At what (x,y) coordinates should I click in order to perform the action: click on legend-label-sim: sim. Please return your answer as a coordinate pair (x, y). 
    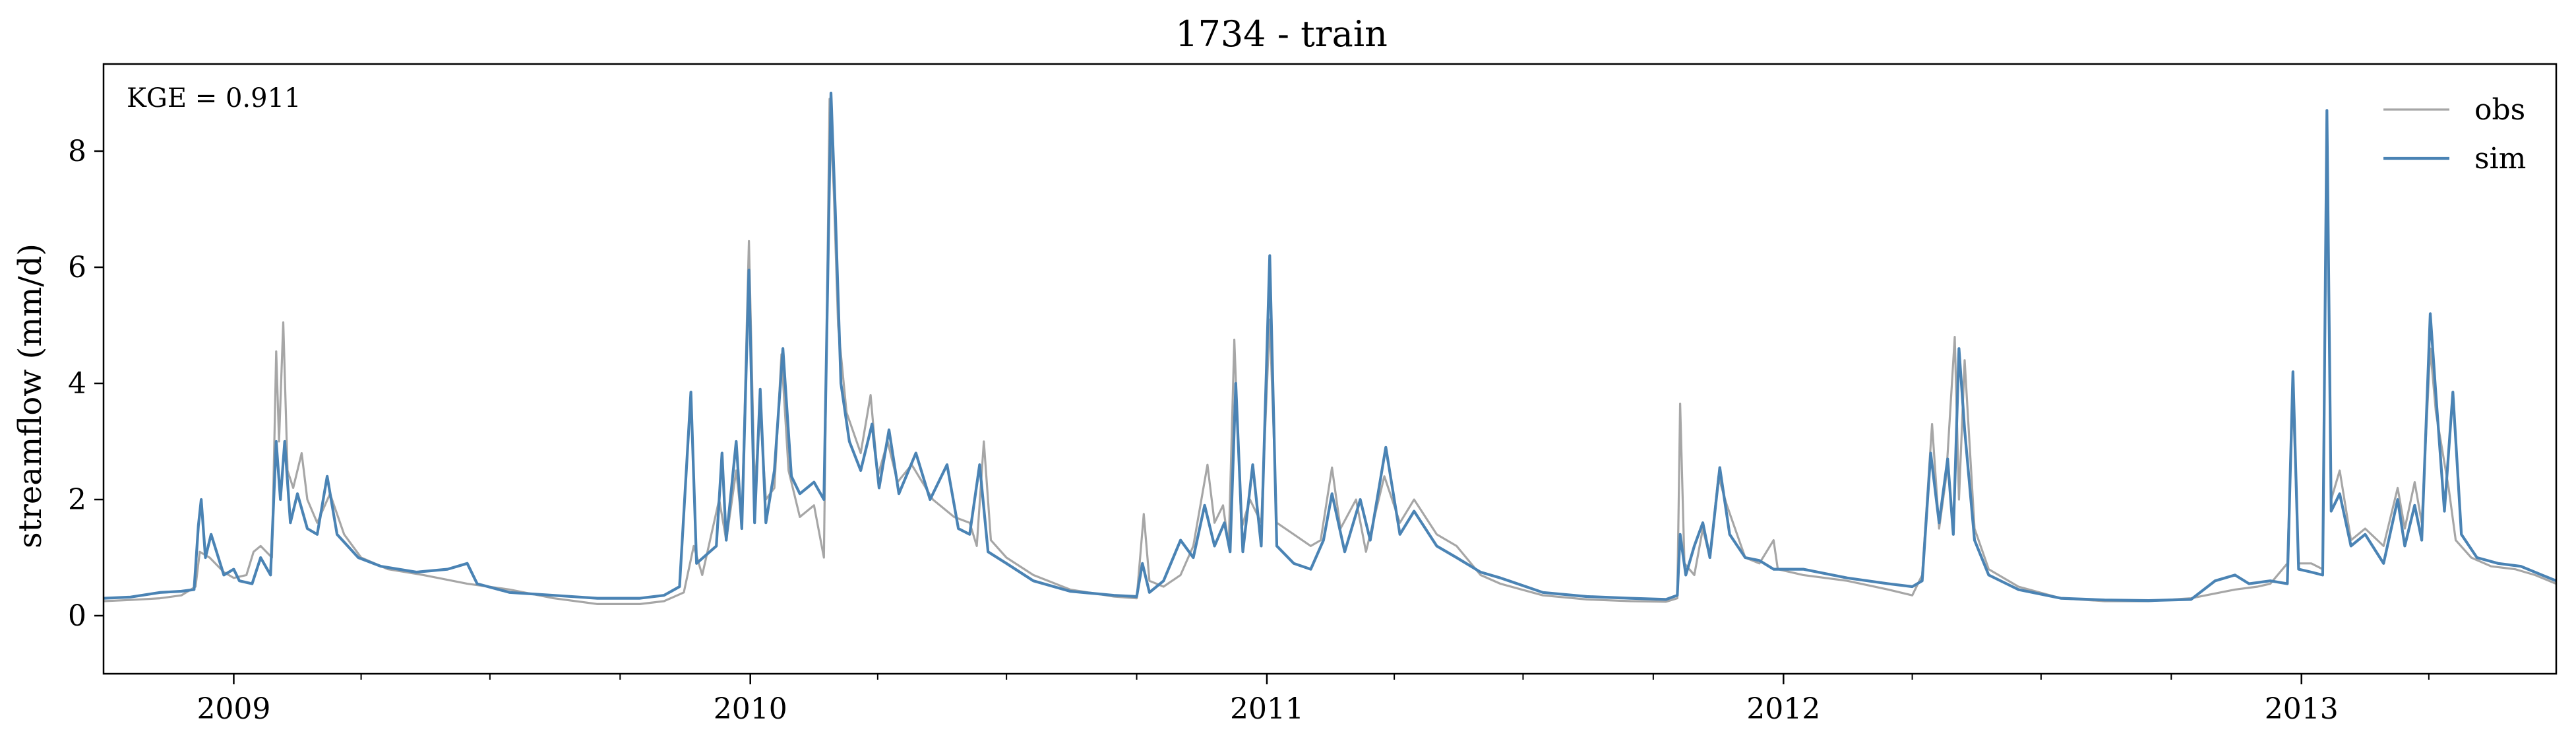
    Looking at the image, I should click on (2500, 159).